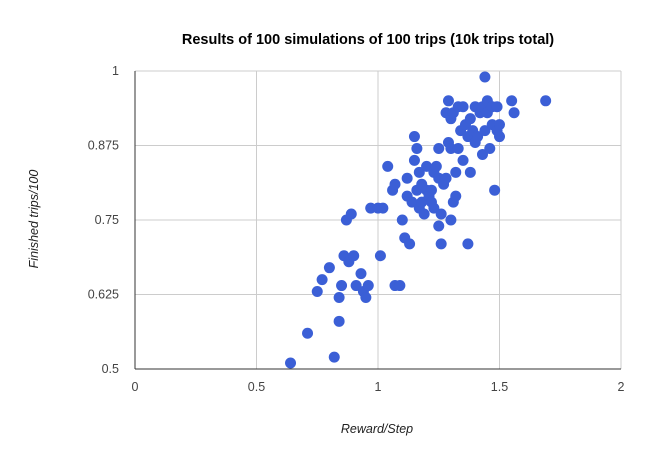 The width and height of the screenshot is (655, 469). What do you see at coordinates (34, 219) in the screenshot?
I see `y-axis-label: Finished trips/100` at bounding box center [34, 219].